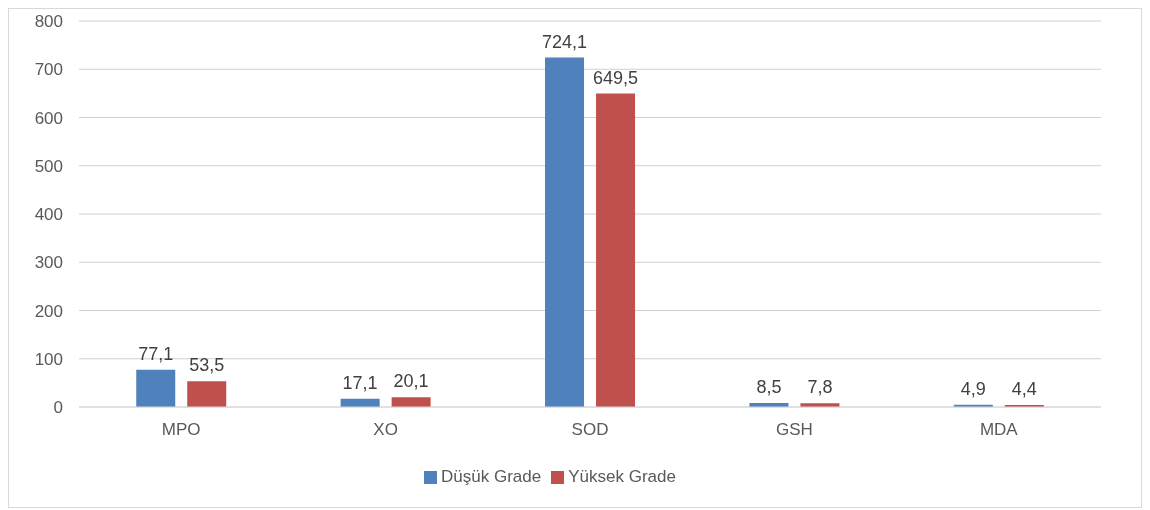 This screenshot has width=1150, height=510. Describe the element at coordinates (156, 353) in the screenshot. I see `data-label: 77,1` at that location.